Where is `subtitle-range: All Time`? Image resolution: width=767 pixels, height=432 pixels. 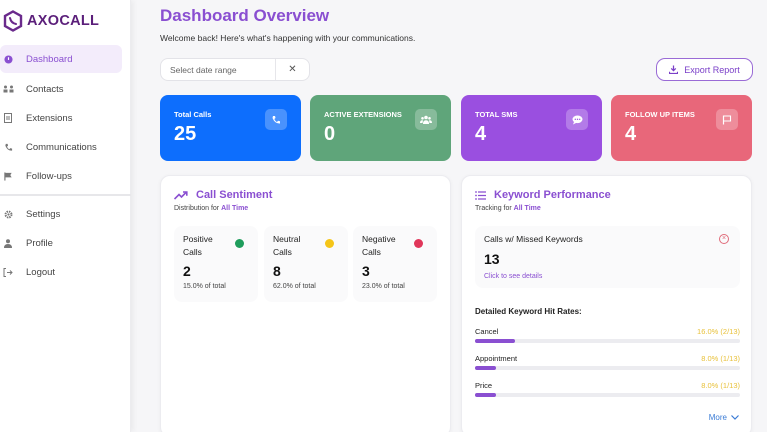 subtitle-range: All Time is located at coordinates (527, 208).